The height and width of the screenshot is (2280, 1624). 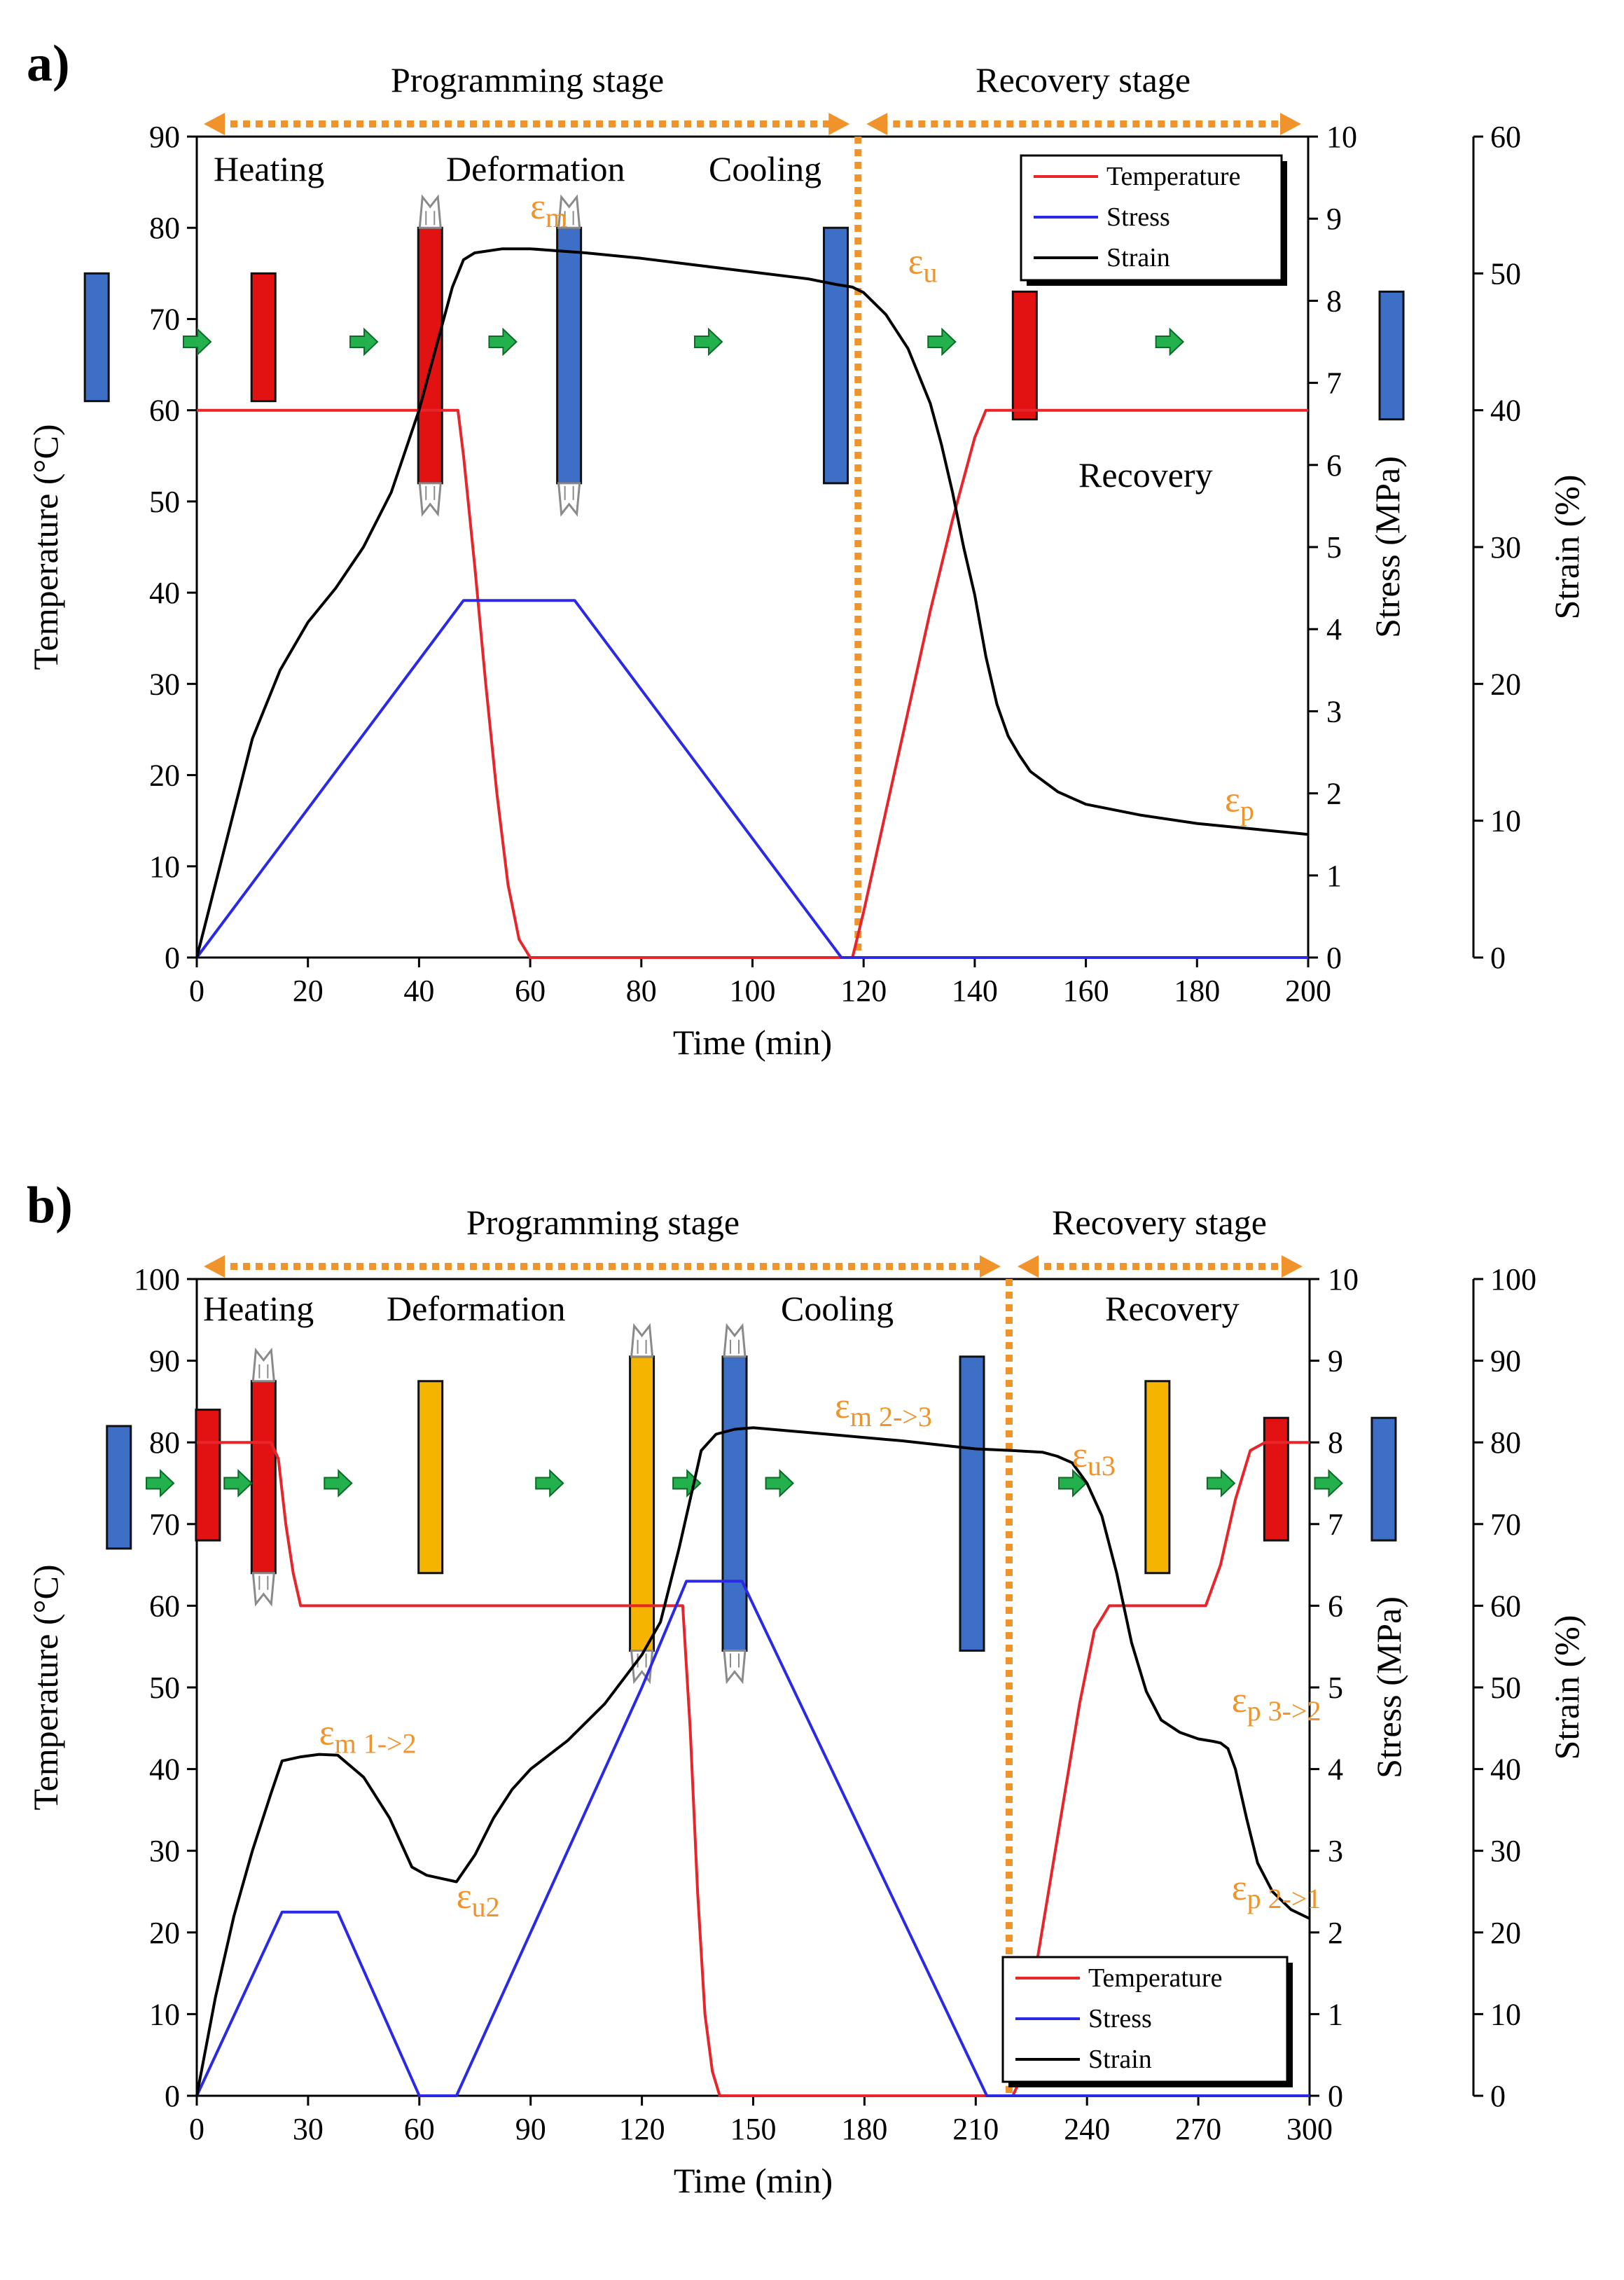 I want to click on y2-tick-label: 8, so click(x=1335, y=1442).